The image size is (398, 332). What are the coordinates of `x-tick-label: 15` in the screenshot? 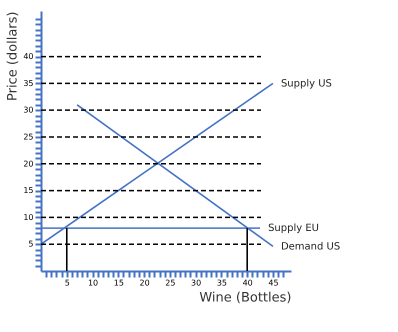 It's located at (119, 283).